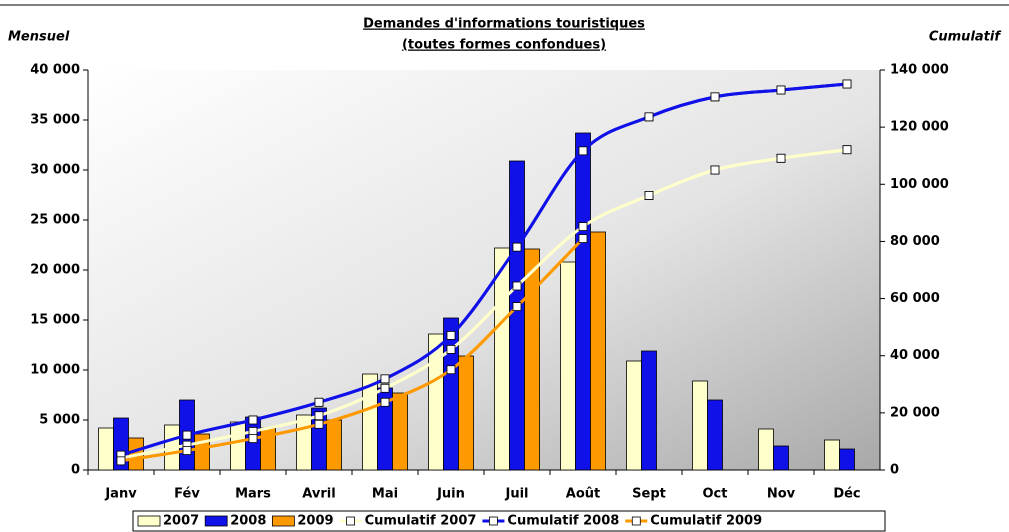  What do you see at coordinates (55, 270) in the screenshot?
I see `y-tick-label: 20 000` at bounding box center [55, 270].